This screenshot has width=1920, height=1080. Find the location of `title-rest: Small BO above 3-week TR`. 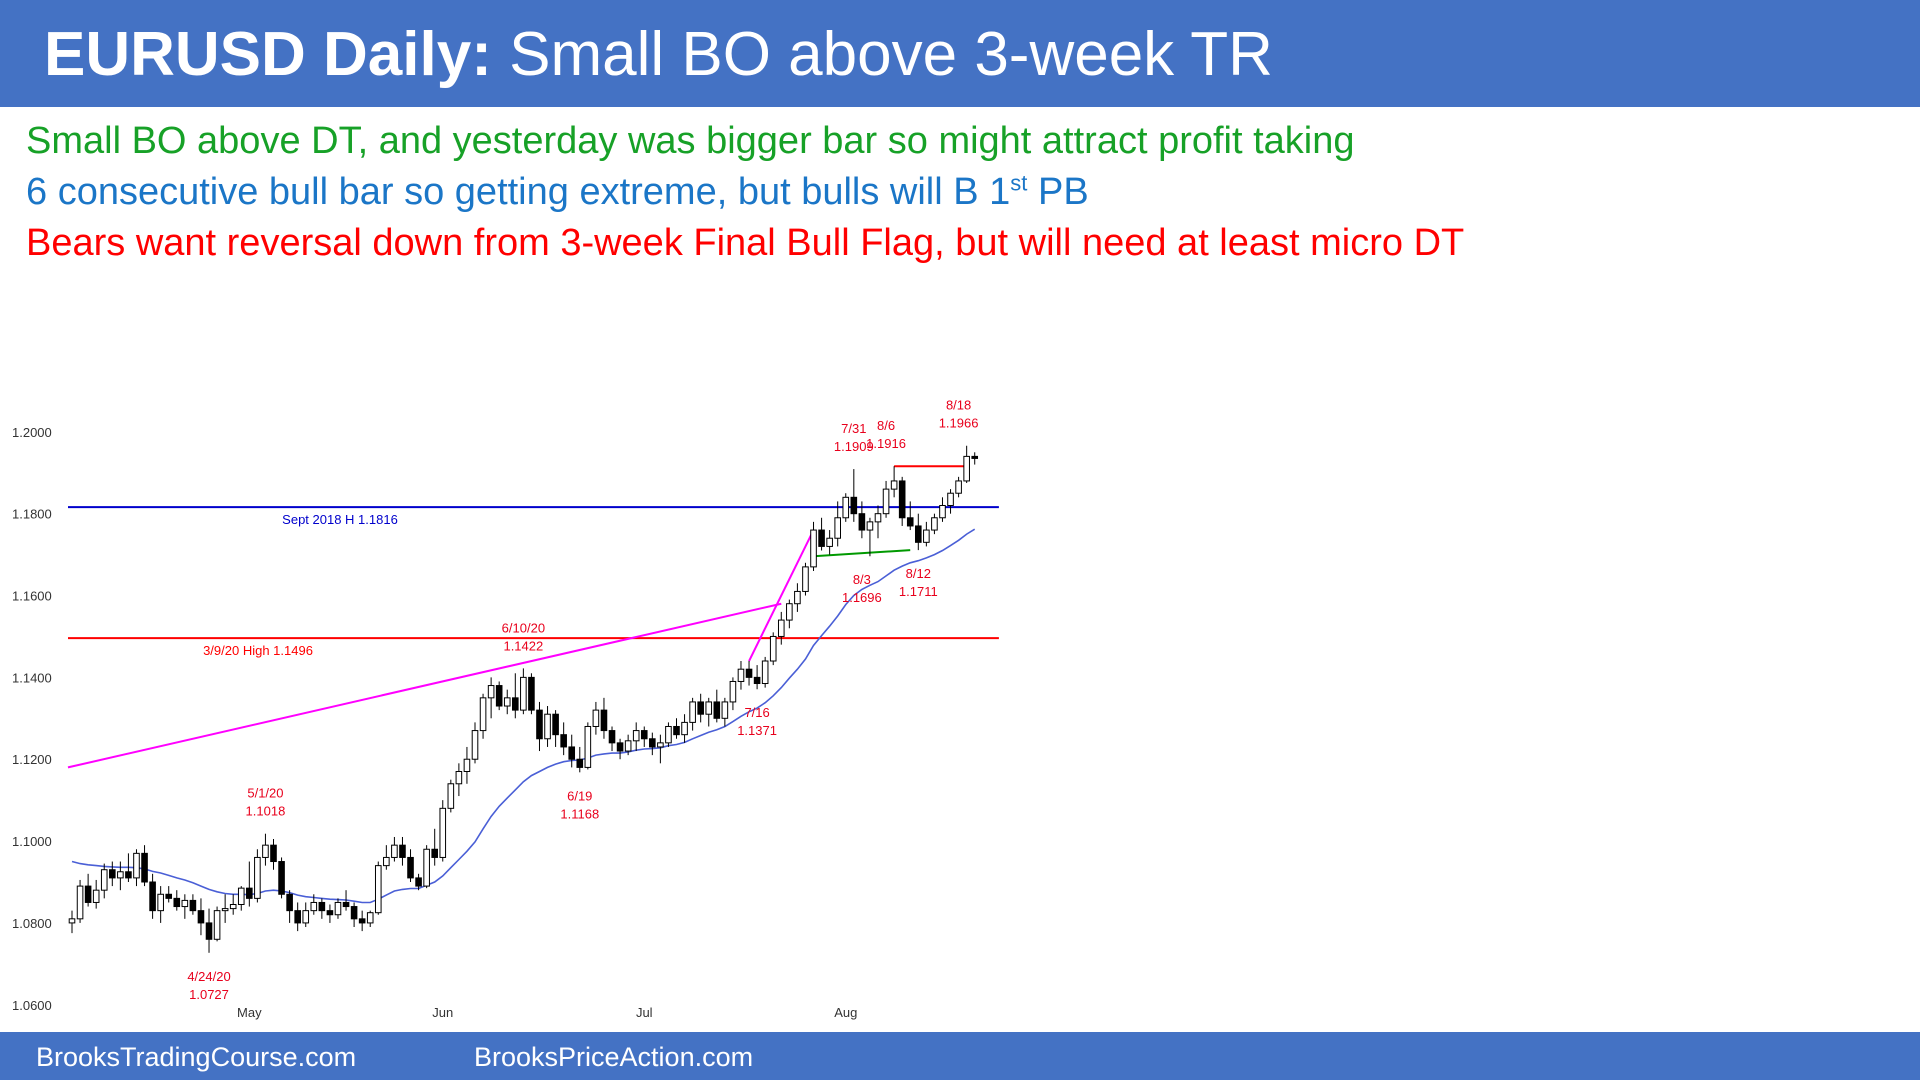

title-rest: Small BO above 3-week TR is located at coordinates (882, 54).